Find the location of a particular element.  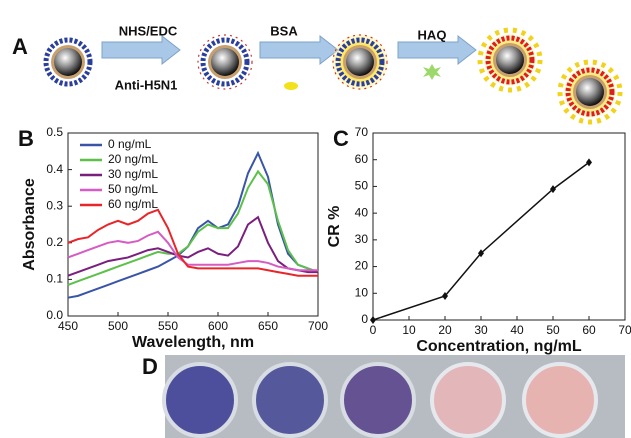

x-tick-label: 50 is located at coordinates (553, 330).